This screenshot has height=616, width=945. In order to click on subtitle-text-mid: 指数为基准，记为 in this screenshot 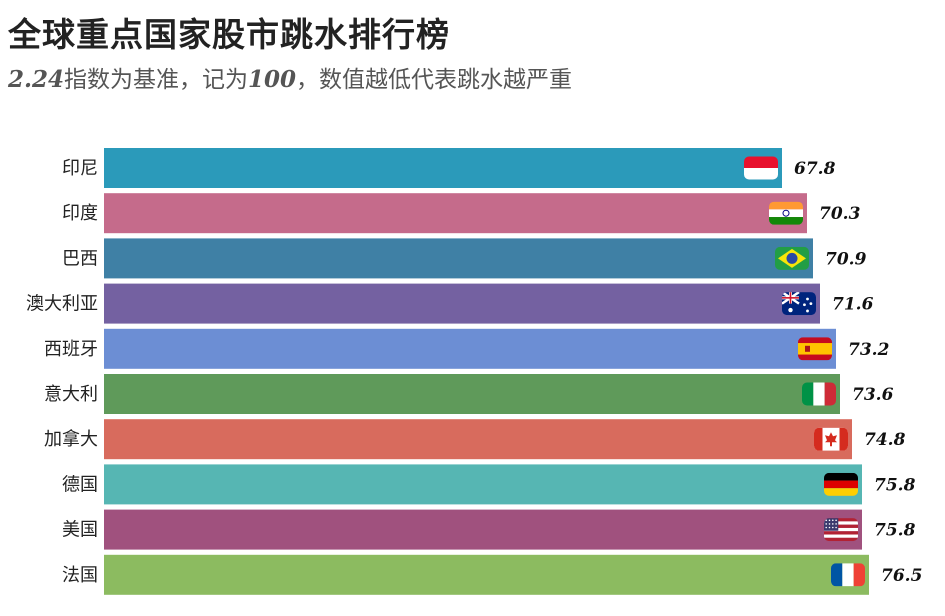, I will do `click(156, 80)`.